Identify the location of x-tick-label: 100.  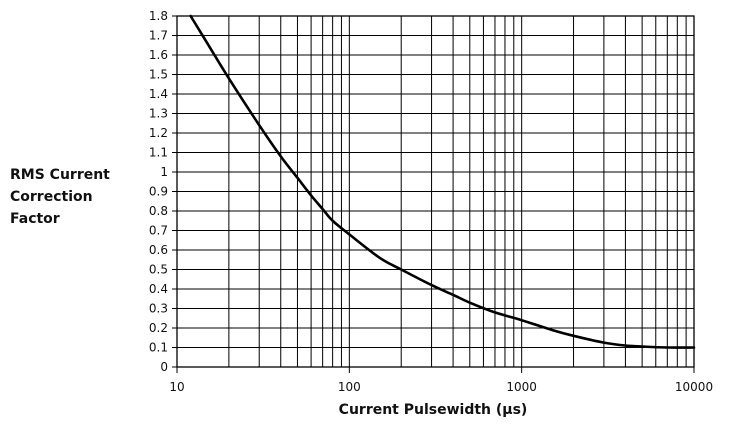
(349, 387).